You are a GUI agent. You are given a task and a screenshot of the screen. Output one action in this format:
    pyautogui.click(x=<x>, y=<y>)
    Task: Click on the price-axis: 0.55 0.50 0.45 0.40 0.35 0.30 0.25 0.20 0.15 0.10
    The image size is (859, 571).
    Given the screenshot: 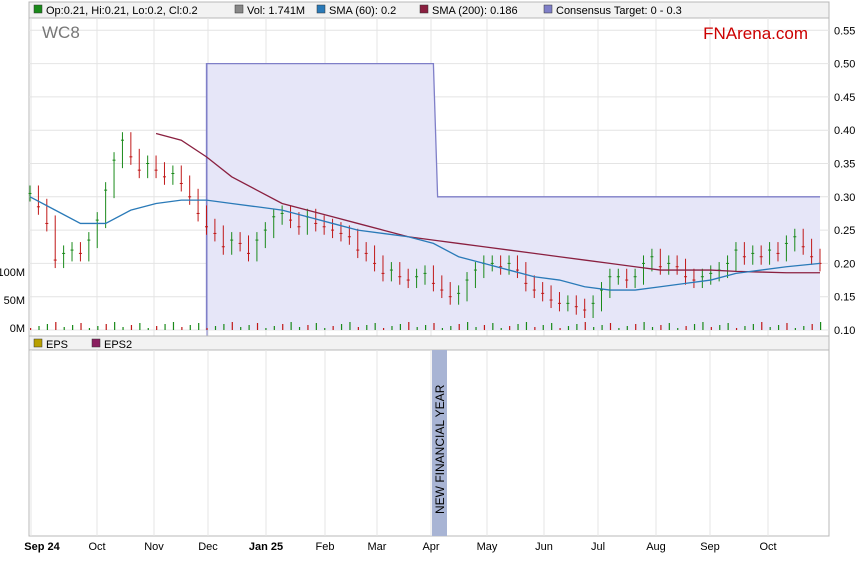 What is the action you would take?
    pyautogui.click(x=844, y=181)
    